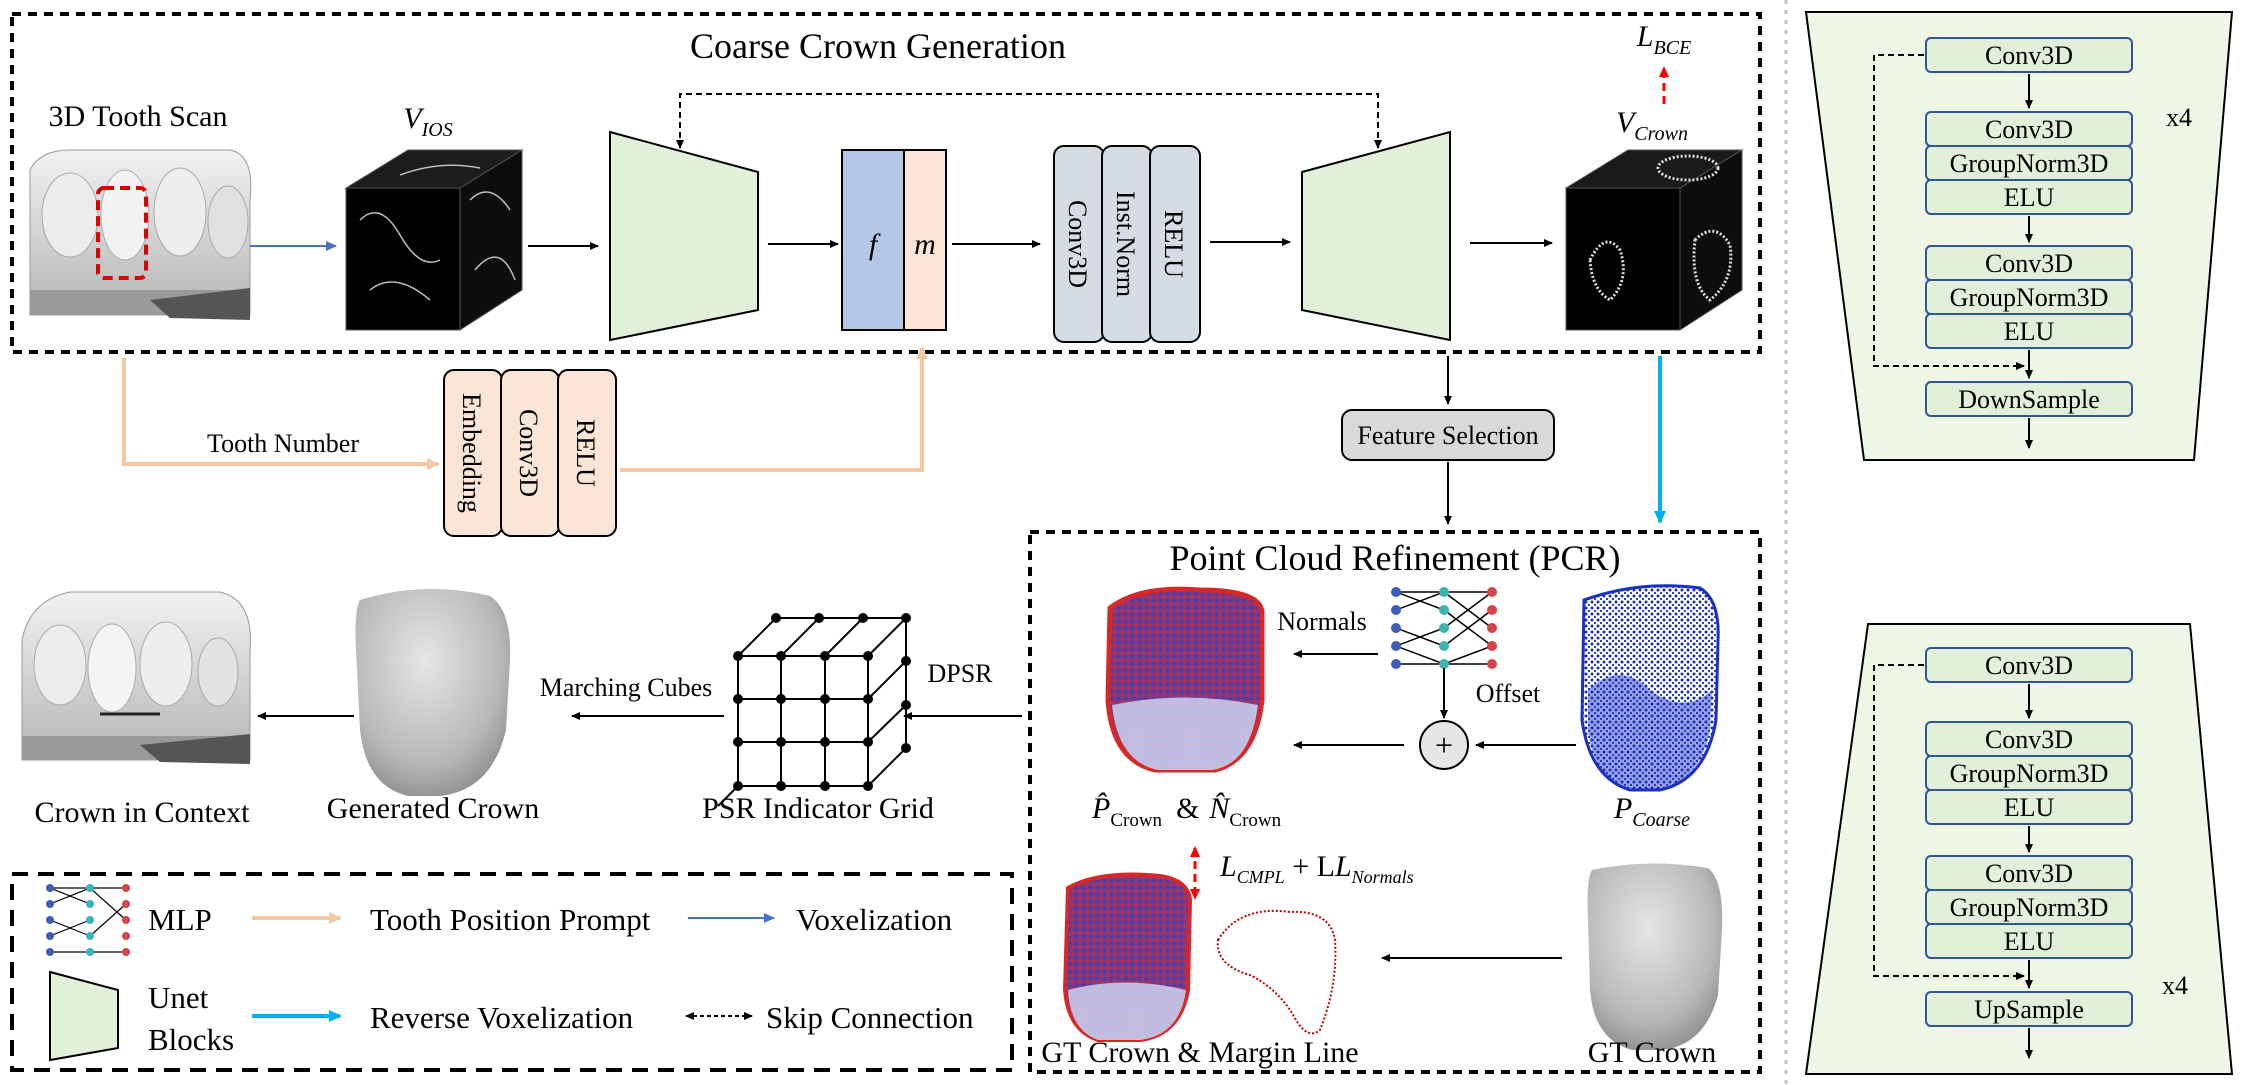 Image resolution: width=2246 pixels, height=1085 pixels. I want to click on dpsr-label: DPSR, so click(960, 673).